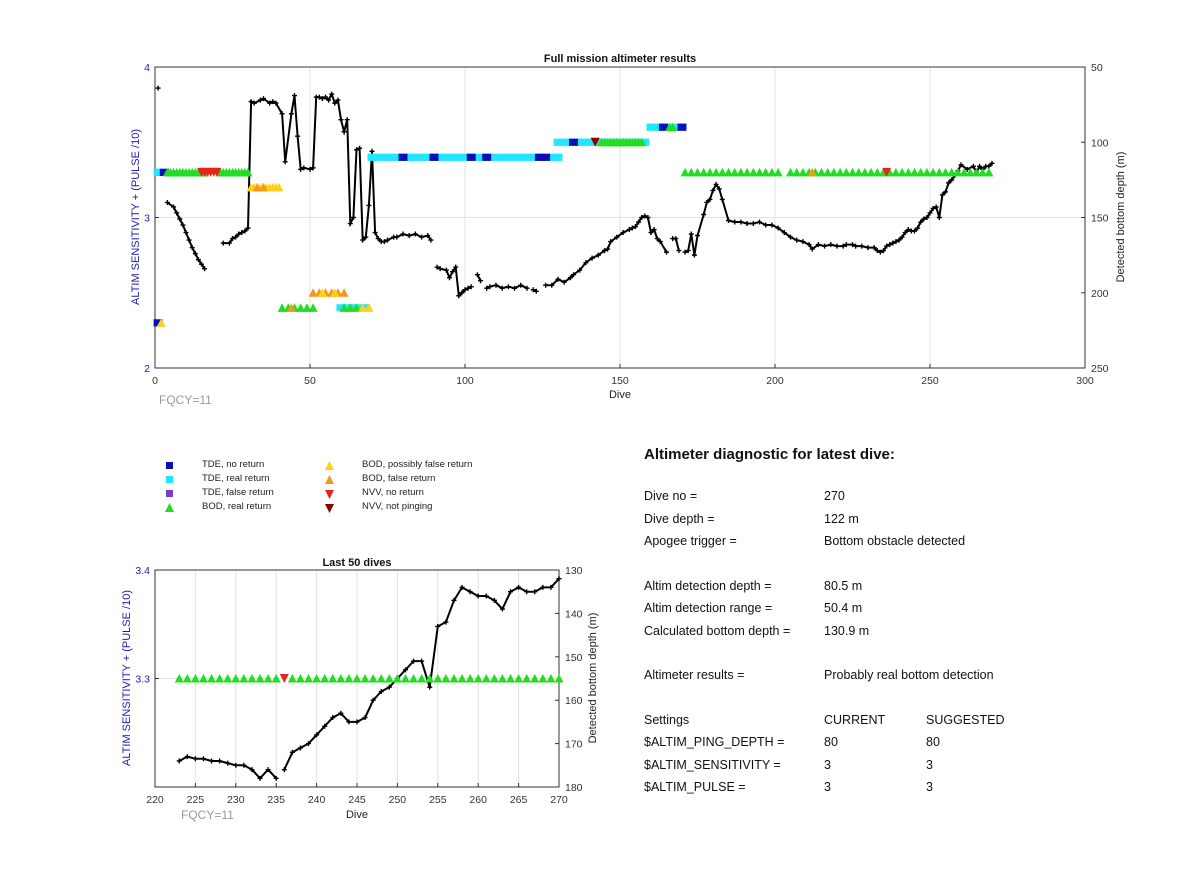  Describe the element at coordinates (335, 292) in the screenshot. I see `marker-bod_possibly_false` at that location.